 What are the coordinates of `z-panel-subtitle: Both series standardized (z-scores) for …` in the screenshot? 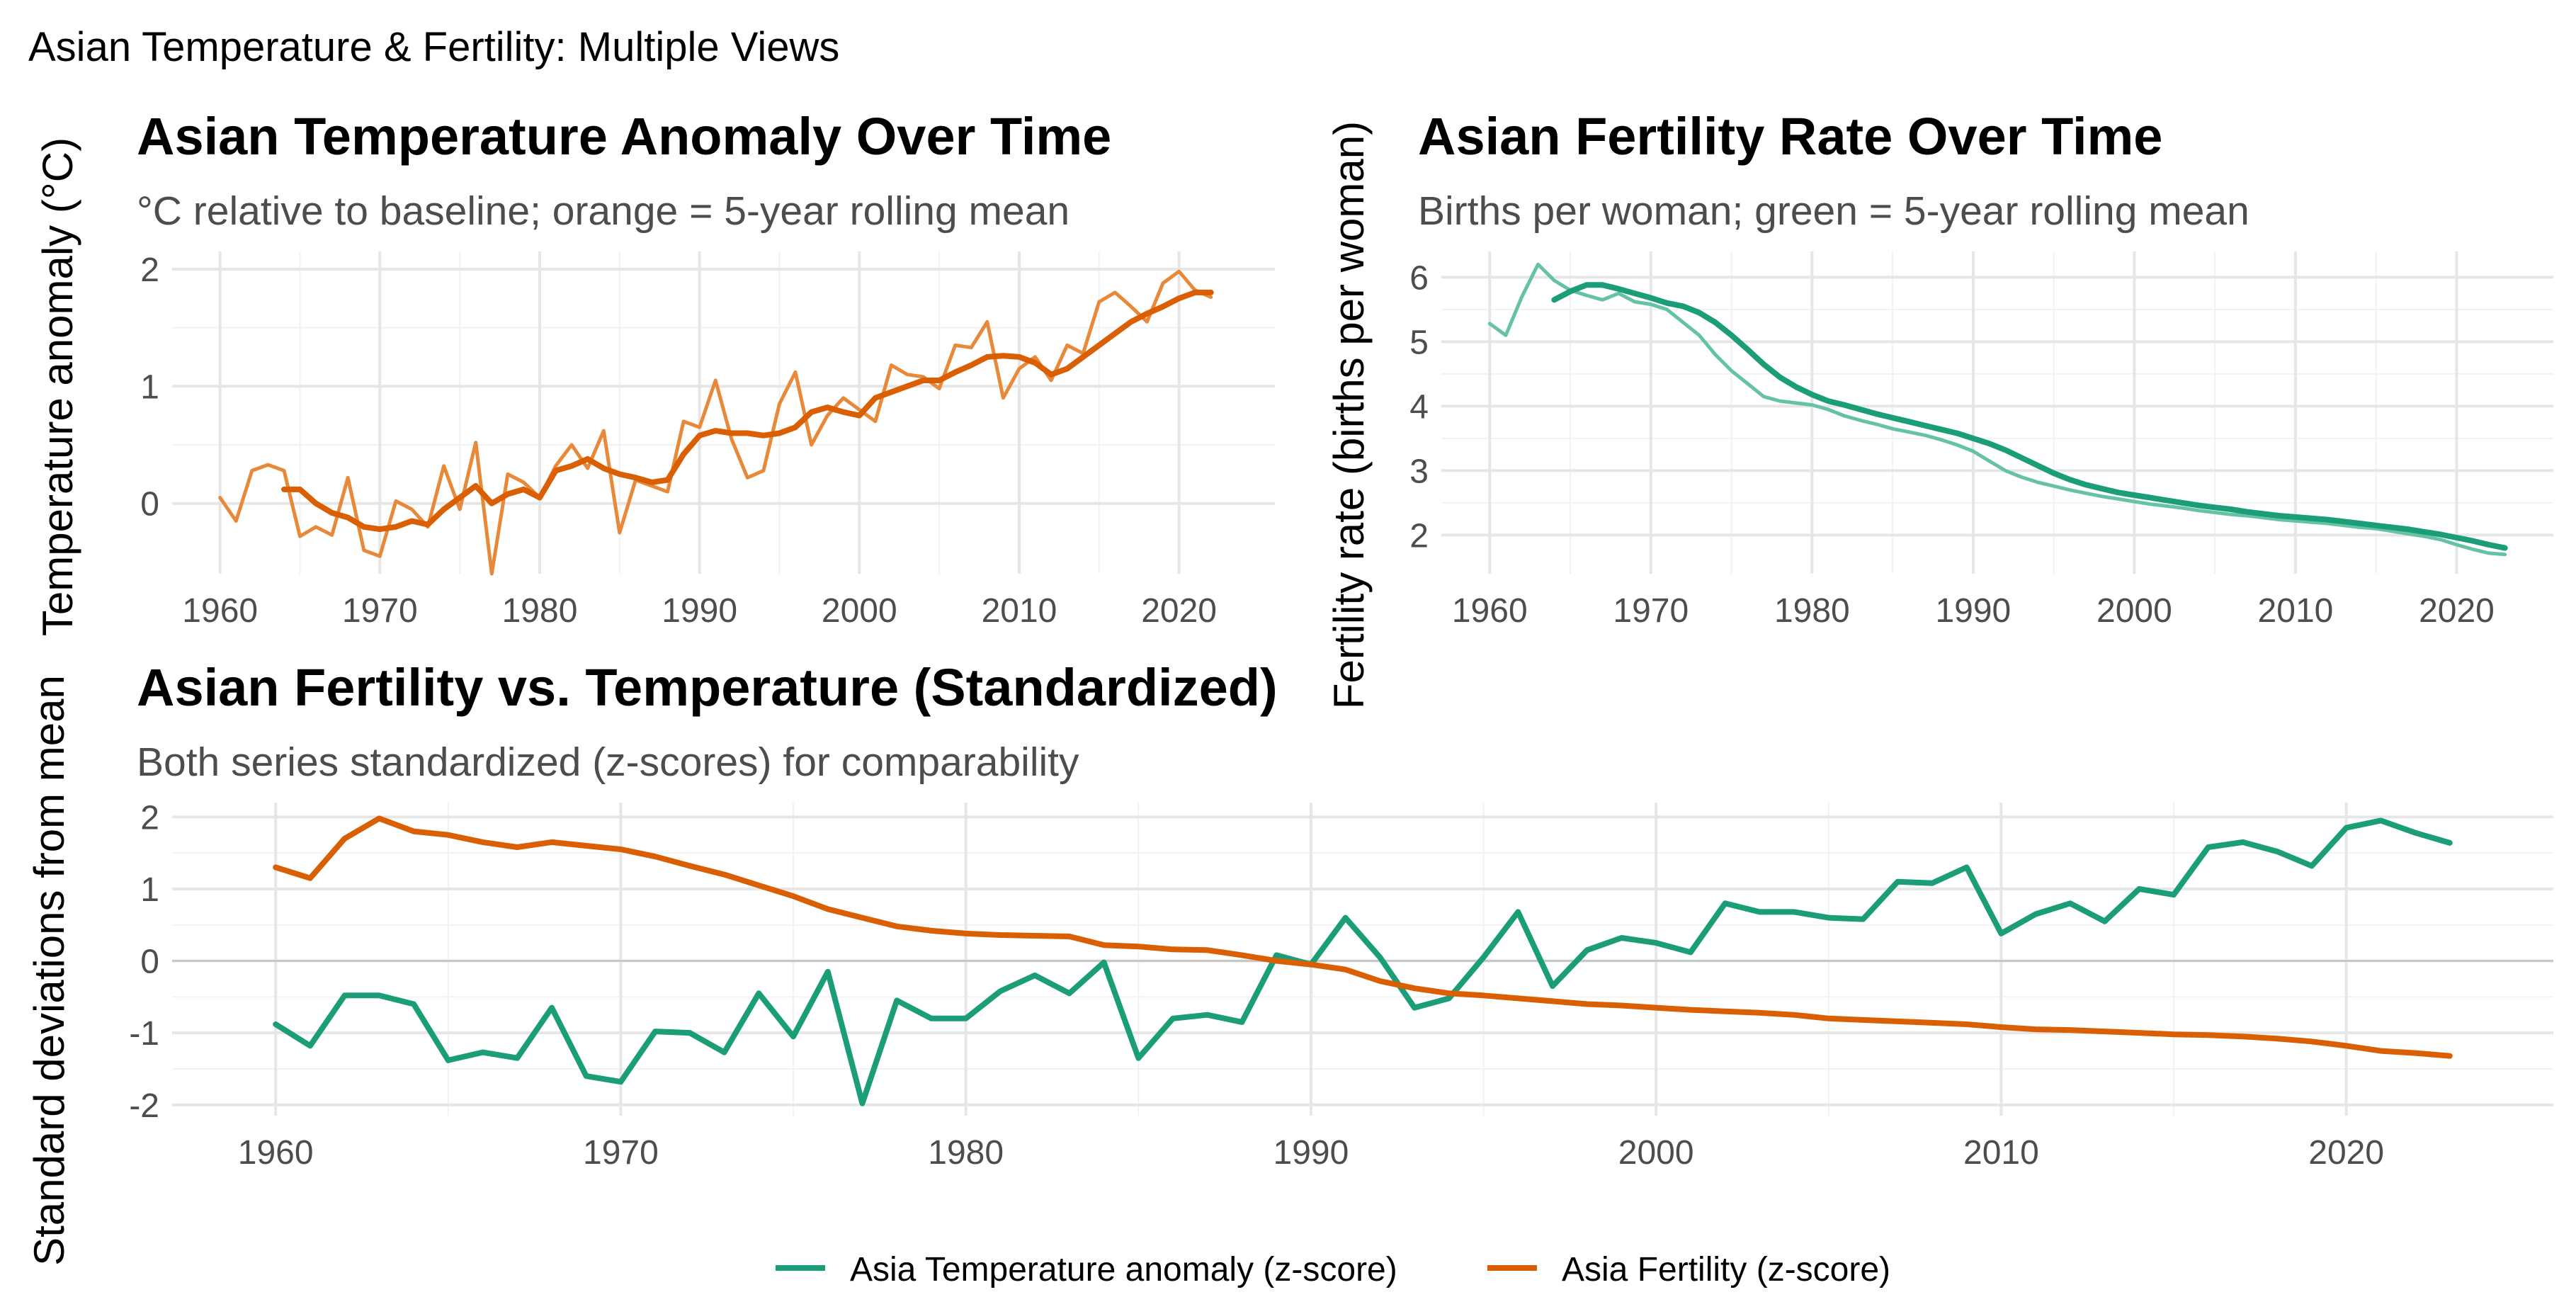 It's located at (608, 762).